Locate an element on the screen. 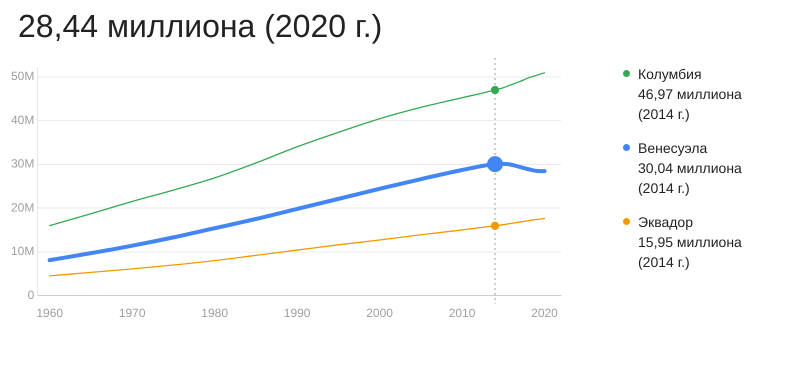 The width and height of the screenshot is (800, 376). y-tick-label: 10M is located at coordinates (22, 251).